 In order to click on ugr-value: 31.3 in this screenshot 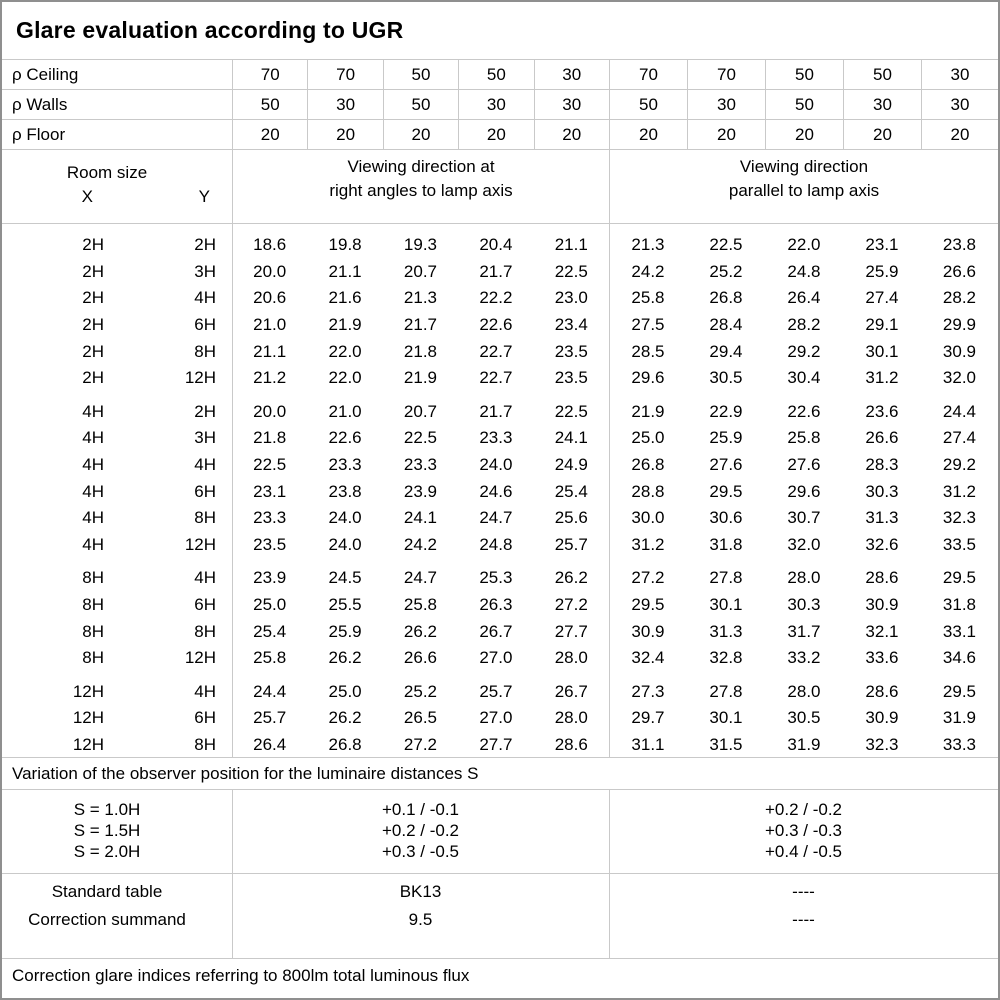, I will do `click(882, 518)`.